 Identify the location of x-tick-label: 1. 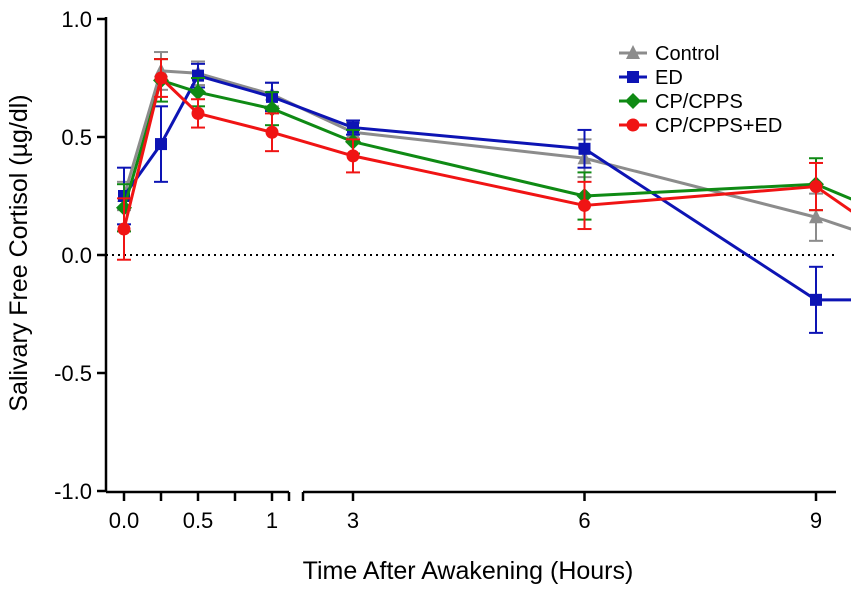
(272, 520).